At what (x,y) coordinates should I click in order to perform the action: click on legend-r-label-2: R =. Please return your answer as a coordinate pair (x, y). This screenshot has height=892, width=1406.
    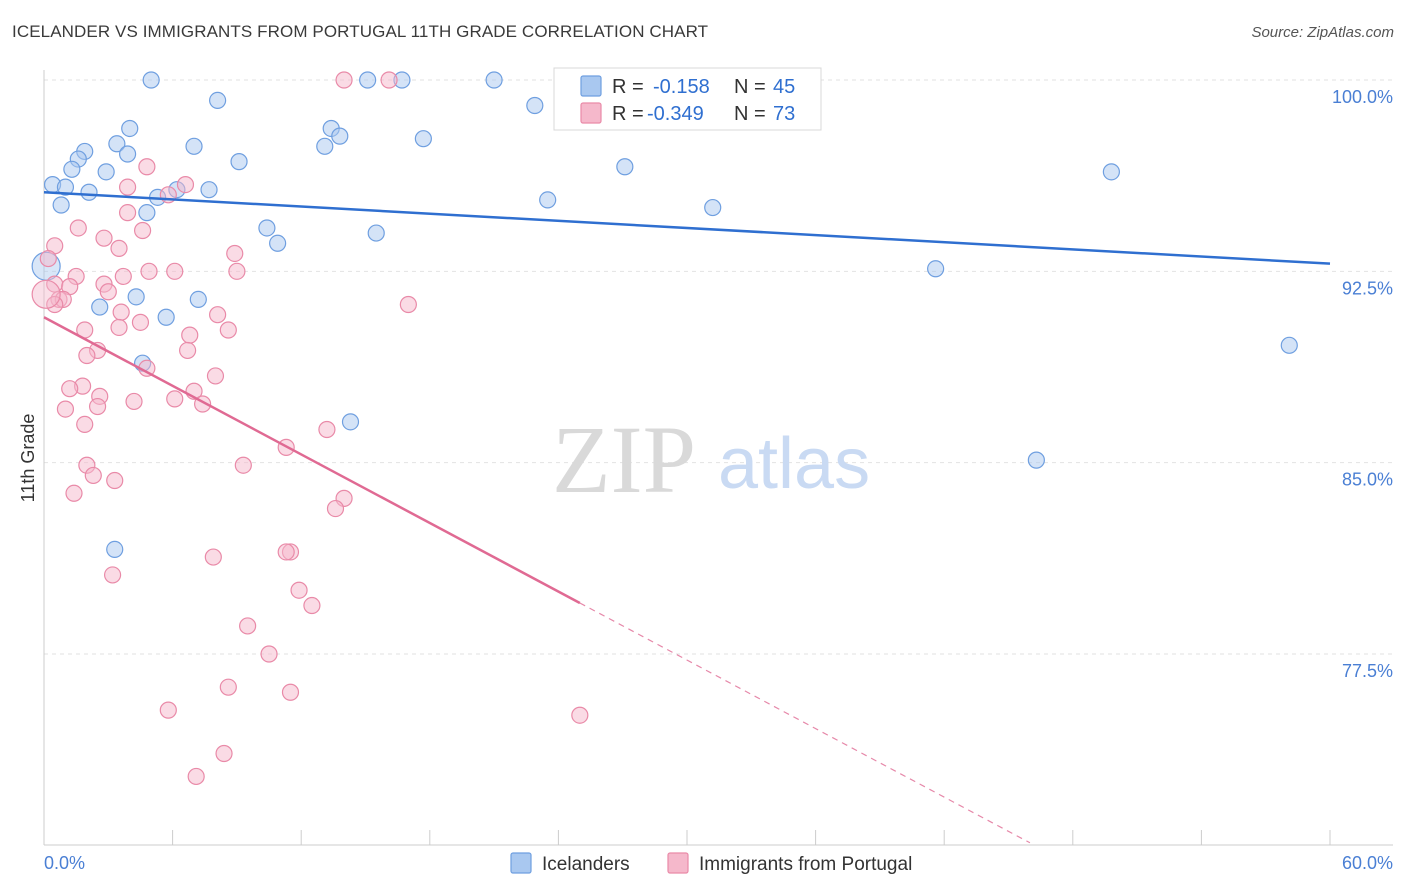
    Looking at the image, I should click on (628, 114).